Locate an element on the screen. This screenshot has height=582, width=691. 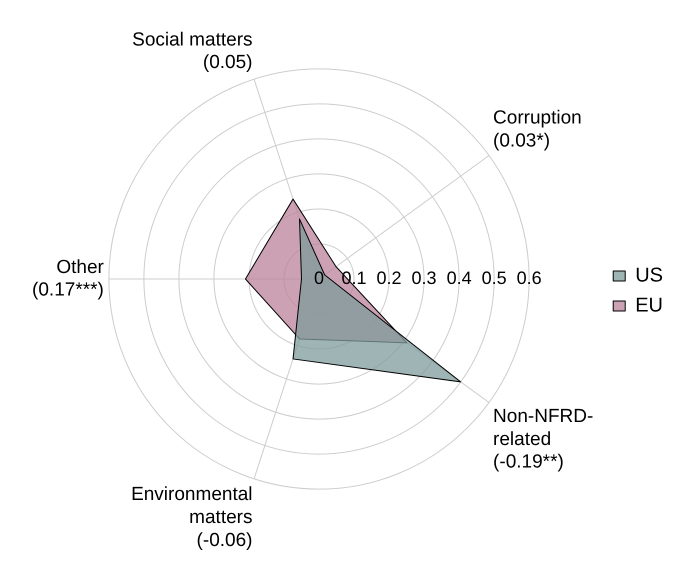
y-tick-label: 0.5 is located at coordinates (494, 278).